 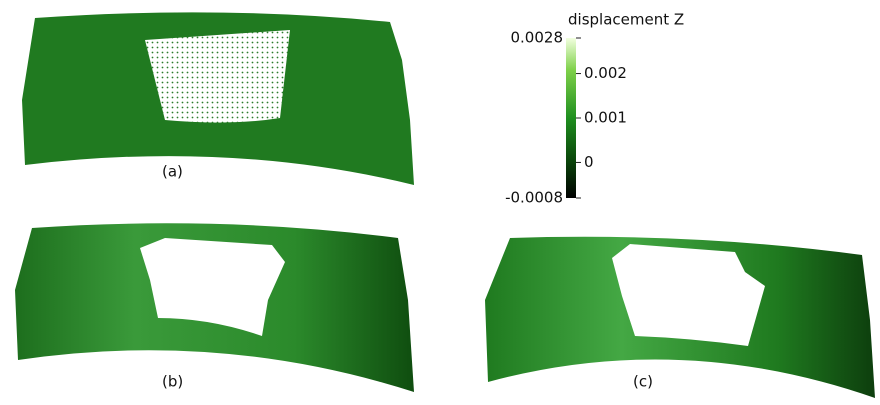 I want to click on tick-label: -0.0008, so click(x=534, y=198).